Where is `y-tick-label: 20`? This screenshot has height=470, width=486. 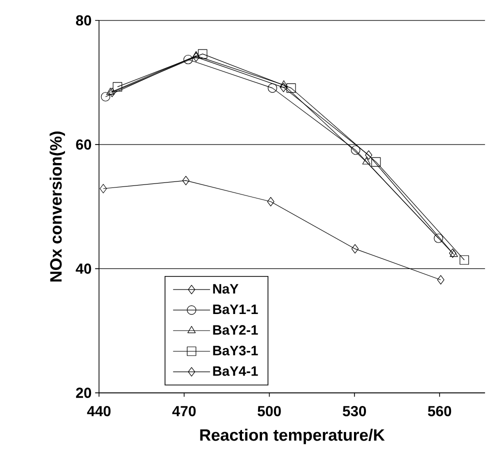 y-tick-label: 20 is located at coordinates (84, 393).